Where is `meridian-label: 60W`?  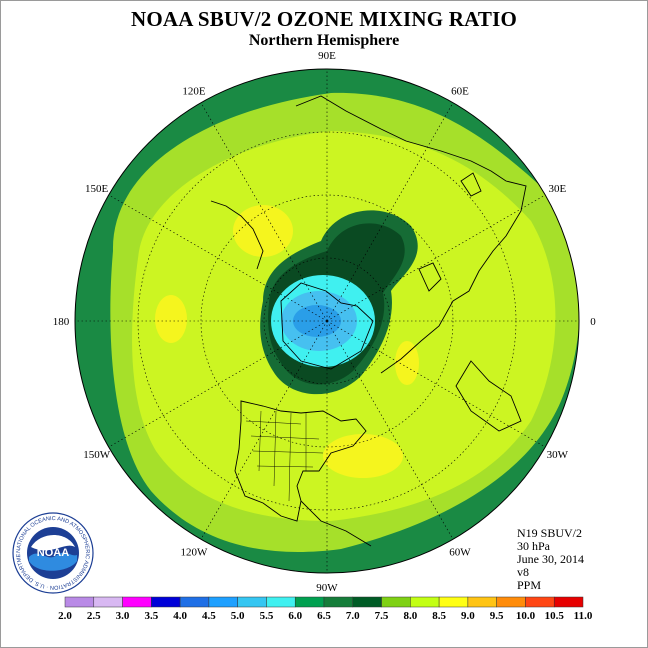 meridian-label: 60W is located at coordinates (460, 552).